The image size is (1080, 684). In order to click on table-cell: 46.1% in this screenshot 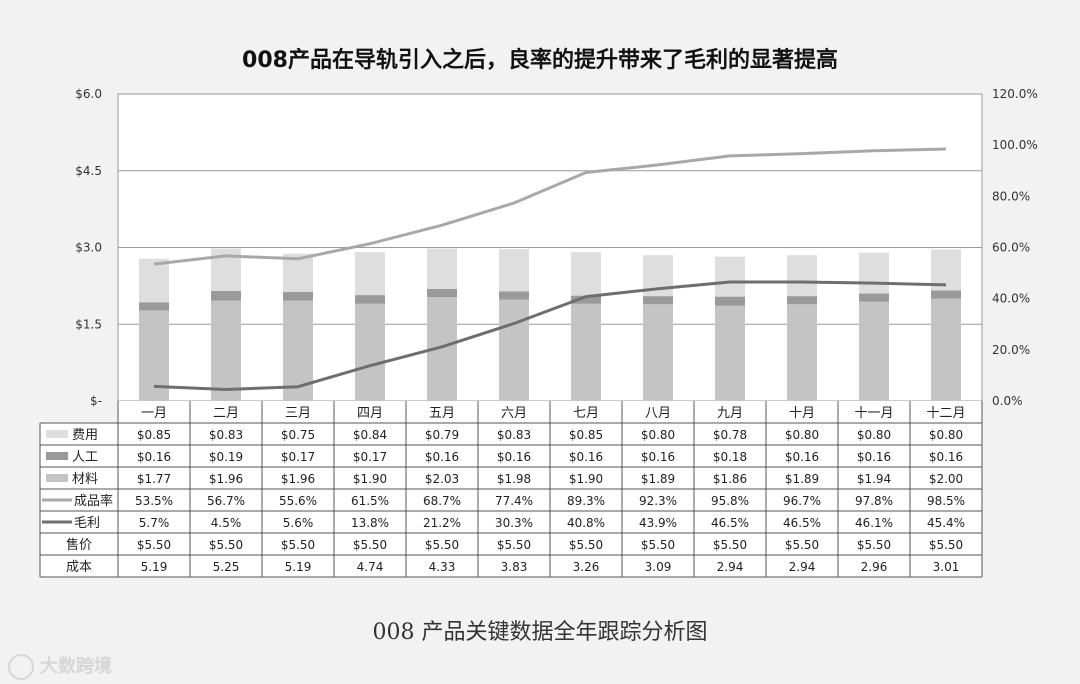, I will do `click(874, 523)`.